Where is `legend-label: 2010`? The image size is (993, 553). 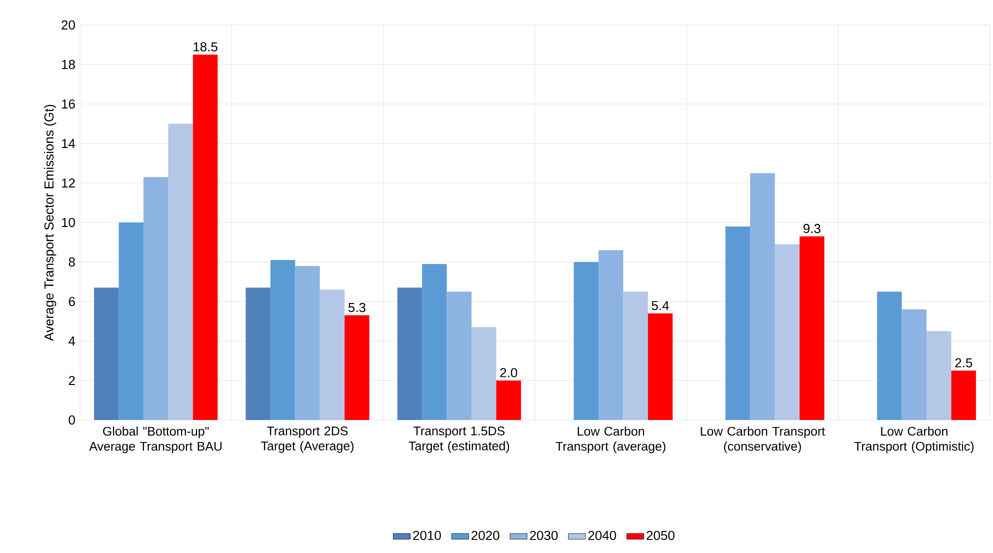
legend-label: 2010 is located at coordinates (427, 535).